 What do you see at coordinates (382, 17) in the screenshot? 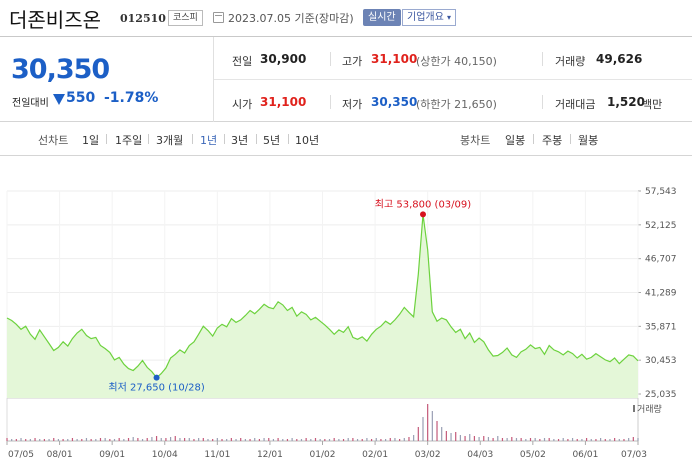
I see `realtime-button: 실시간` at bounding box center [382, 17].